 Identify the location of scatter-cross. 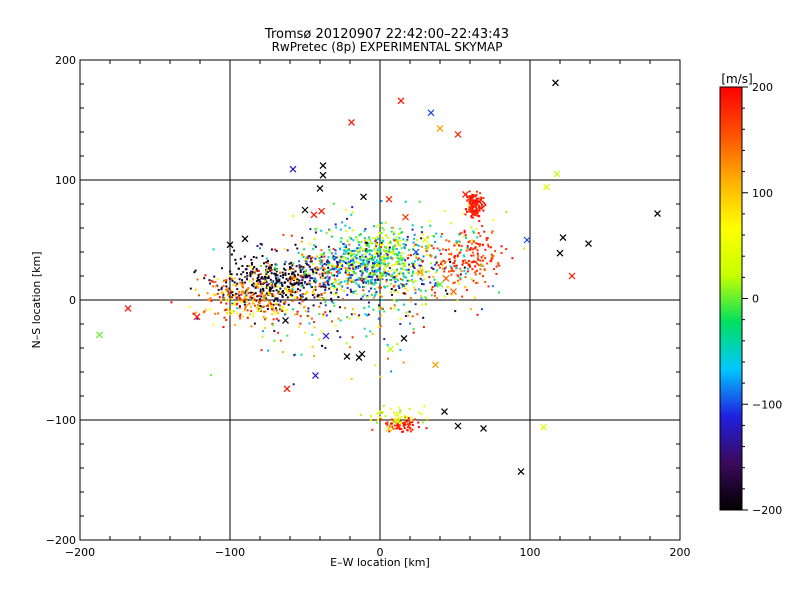
(389, 199).